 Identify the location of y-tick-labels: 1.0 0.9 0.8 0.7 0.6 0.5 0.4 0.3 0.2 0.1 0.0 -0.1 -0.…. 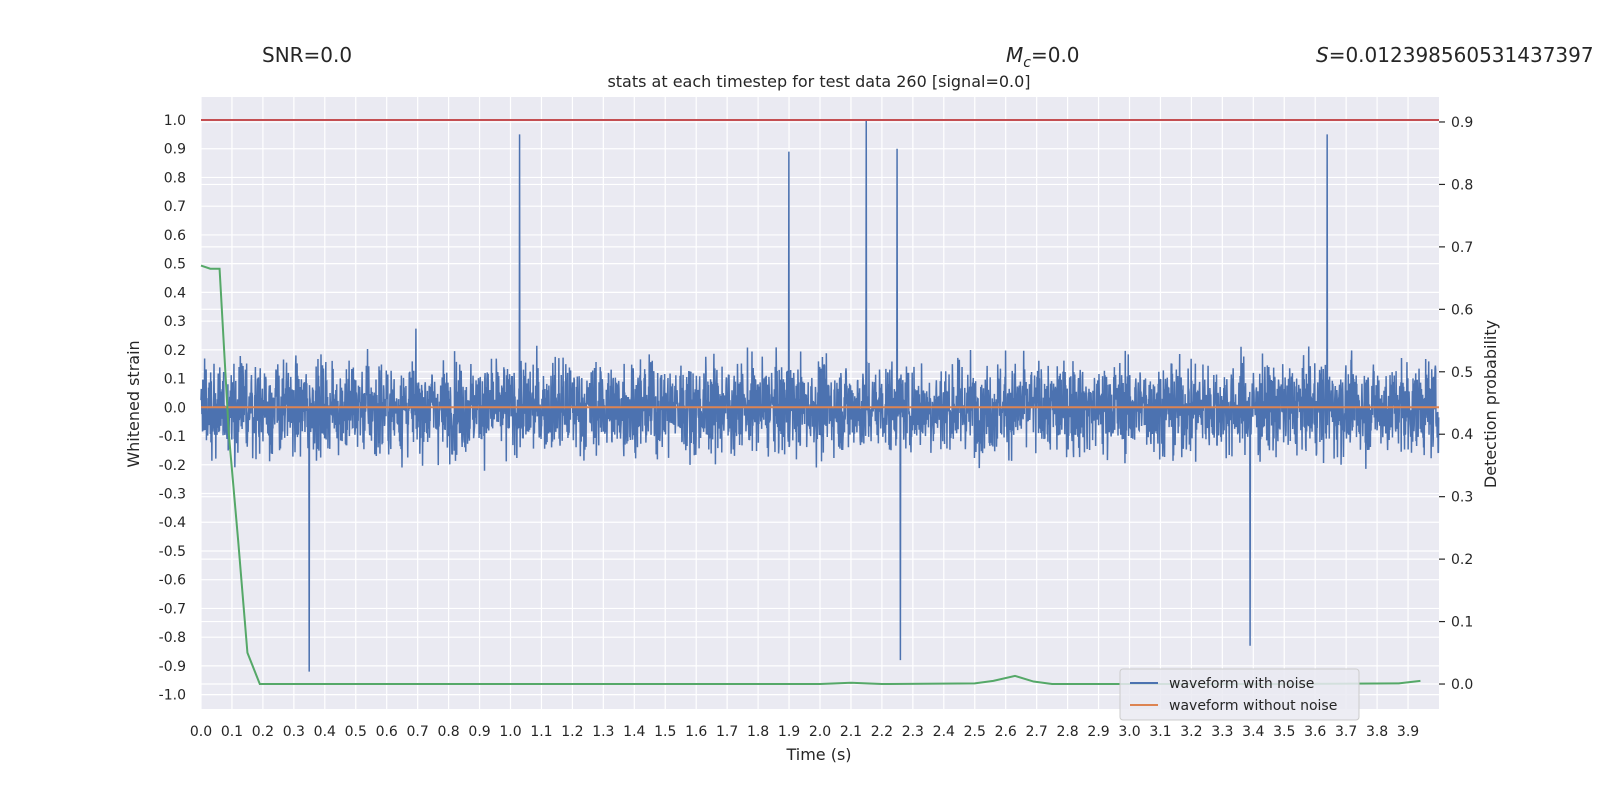
(172, 408).